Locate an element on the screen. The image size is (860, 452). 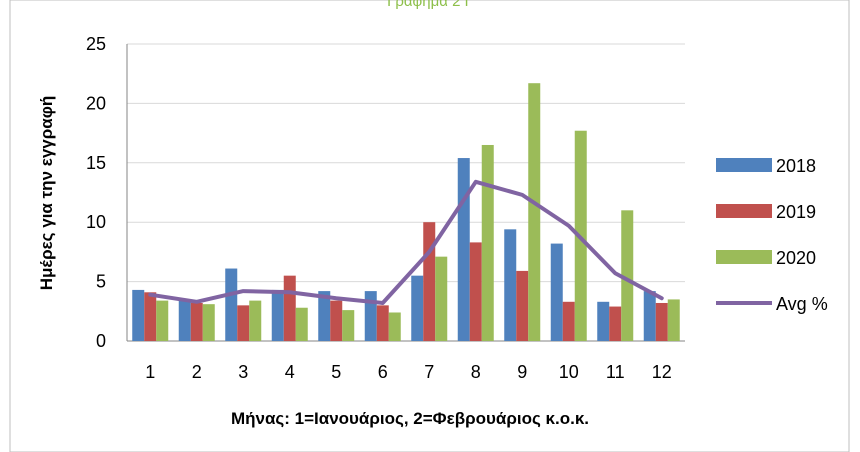
chart-title: Γράφημα 2 Γ is located at coordinates (430, 5).